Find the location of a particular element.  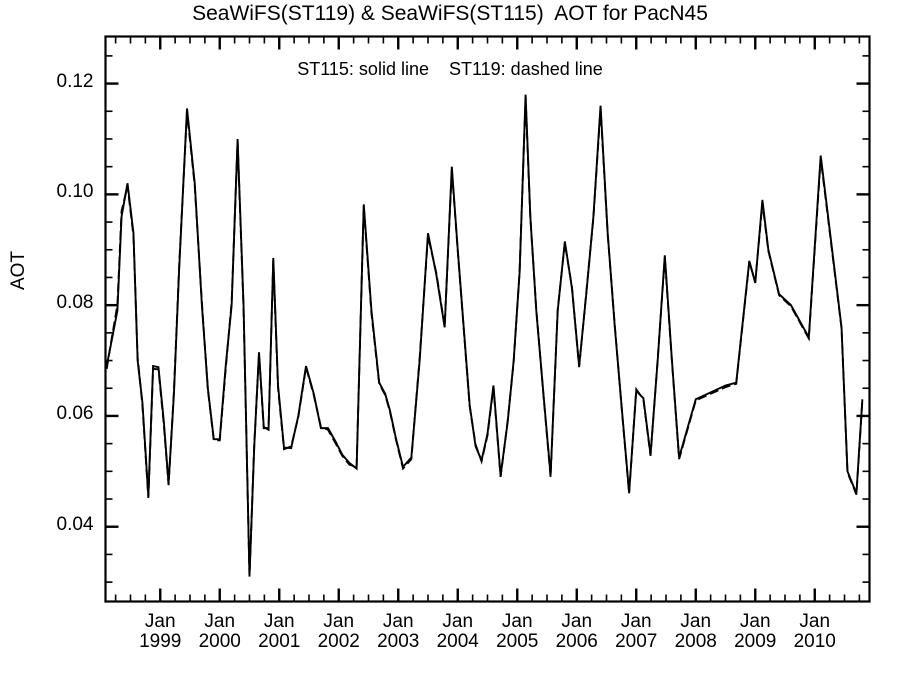

y-tick-label: 0.12 is located at coordinates (75, 81).